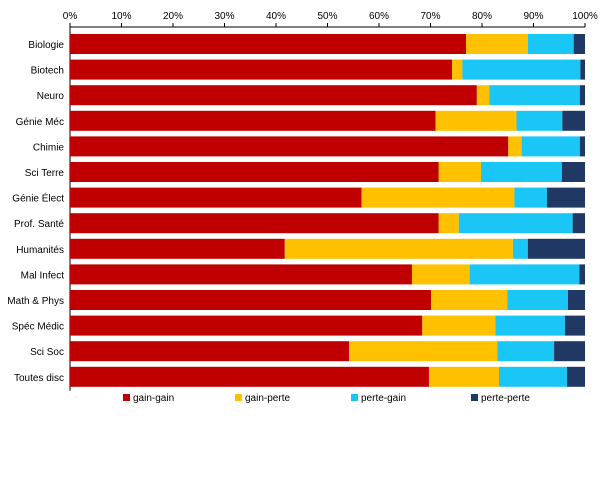 Image resolution: width=603 pixels, height=492 pixels. What do you see at coordinates (38, 327) in the screenshot?
I see `category-label: Spéc Médic` at bounding box center [38, 327].